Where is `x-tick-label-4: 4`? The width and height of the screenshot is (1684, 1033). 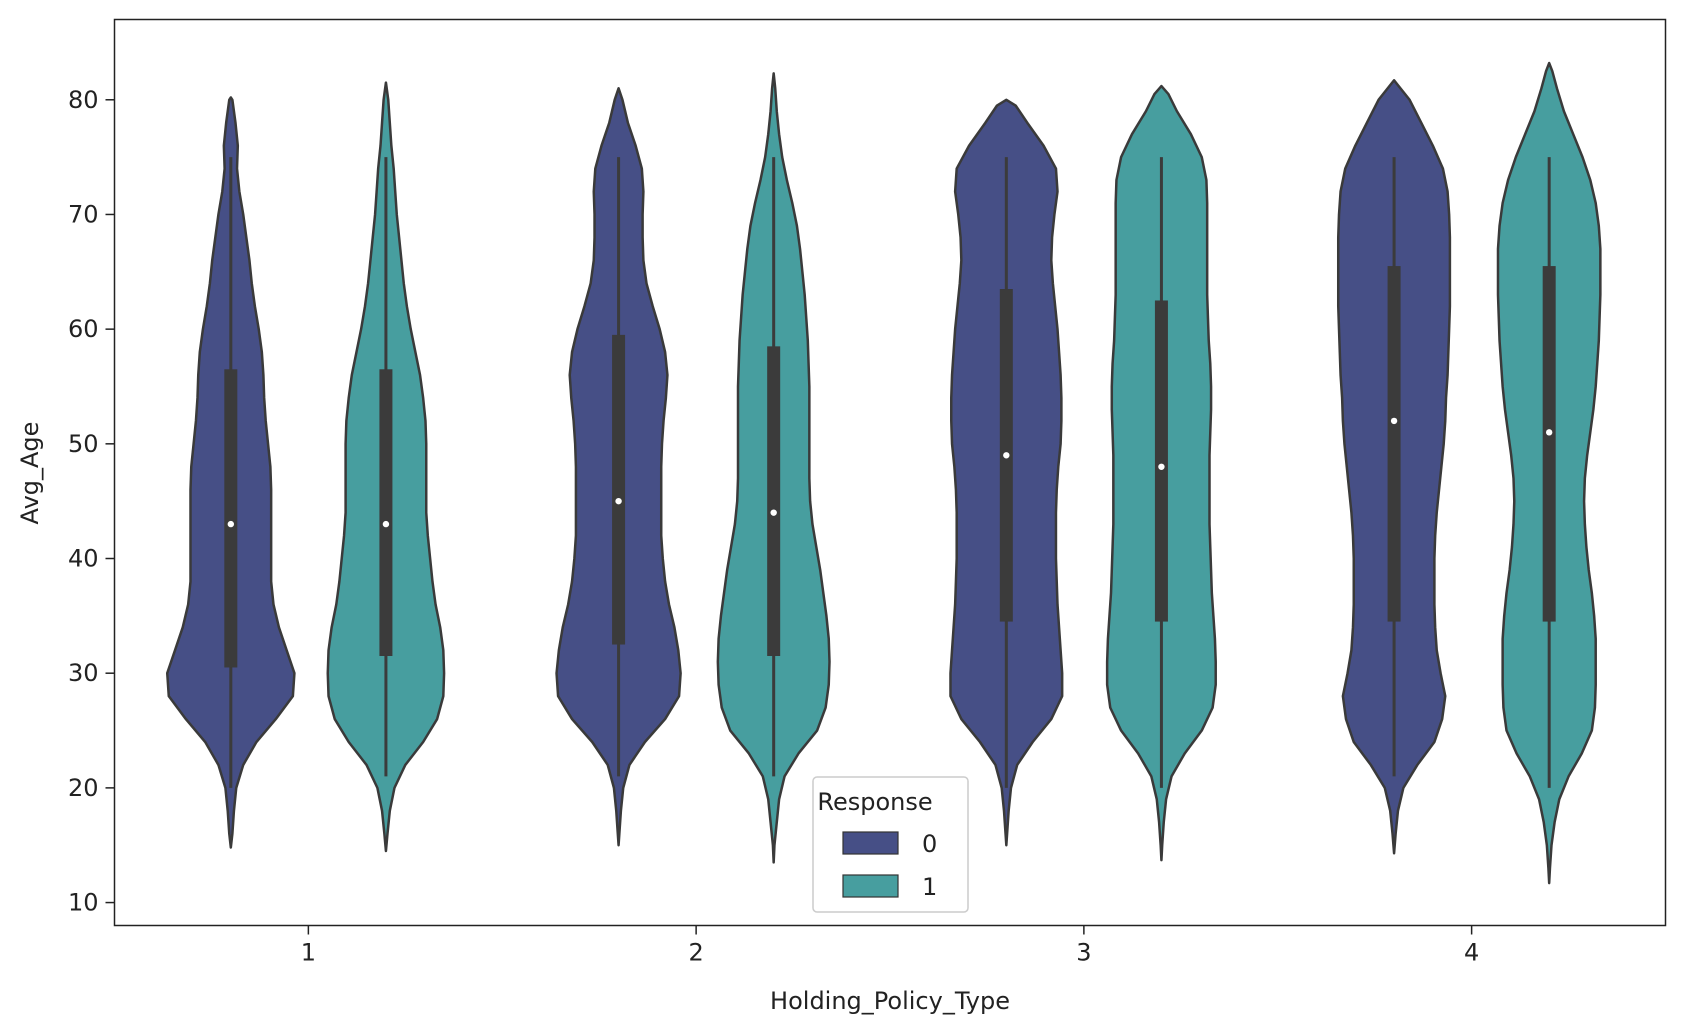 x-tick-label-4: 4 is located at coordinates (1471, 953).